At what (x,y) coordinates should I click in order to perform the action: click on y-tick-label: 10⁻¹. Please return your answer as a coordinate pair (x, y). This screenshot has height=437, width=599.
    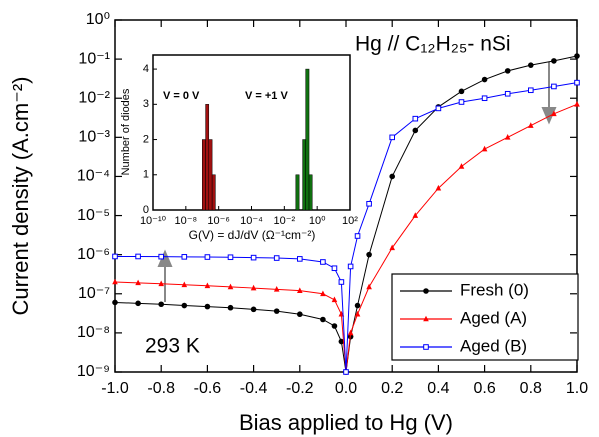
    Looking at the image, I should click on (94, 58).